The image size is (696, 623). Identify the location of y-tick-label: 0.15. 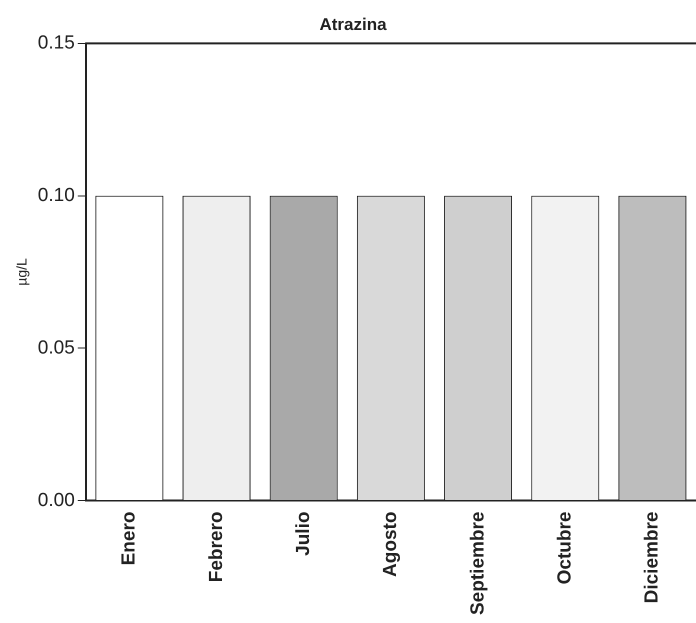
(56, 43).